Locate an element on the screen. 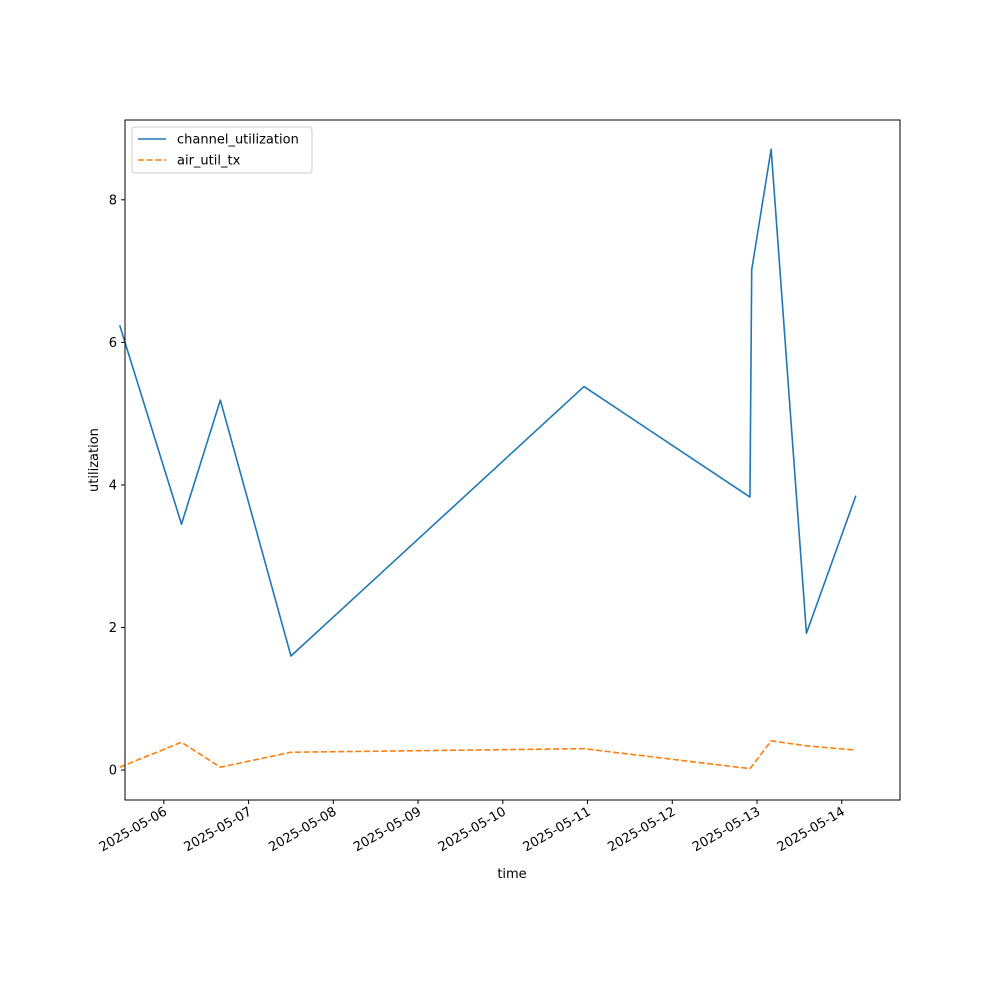  x-tick-label: 2025-05-10 is located at coordinates (472, 829).